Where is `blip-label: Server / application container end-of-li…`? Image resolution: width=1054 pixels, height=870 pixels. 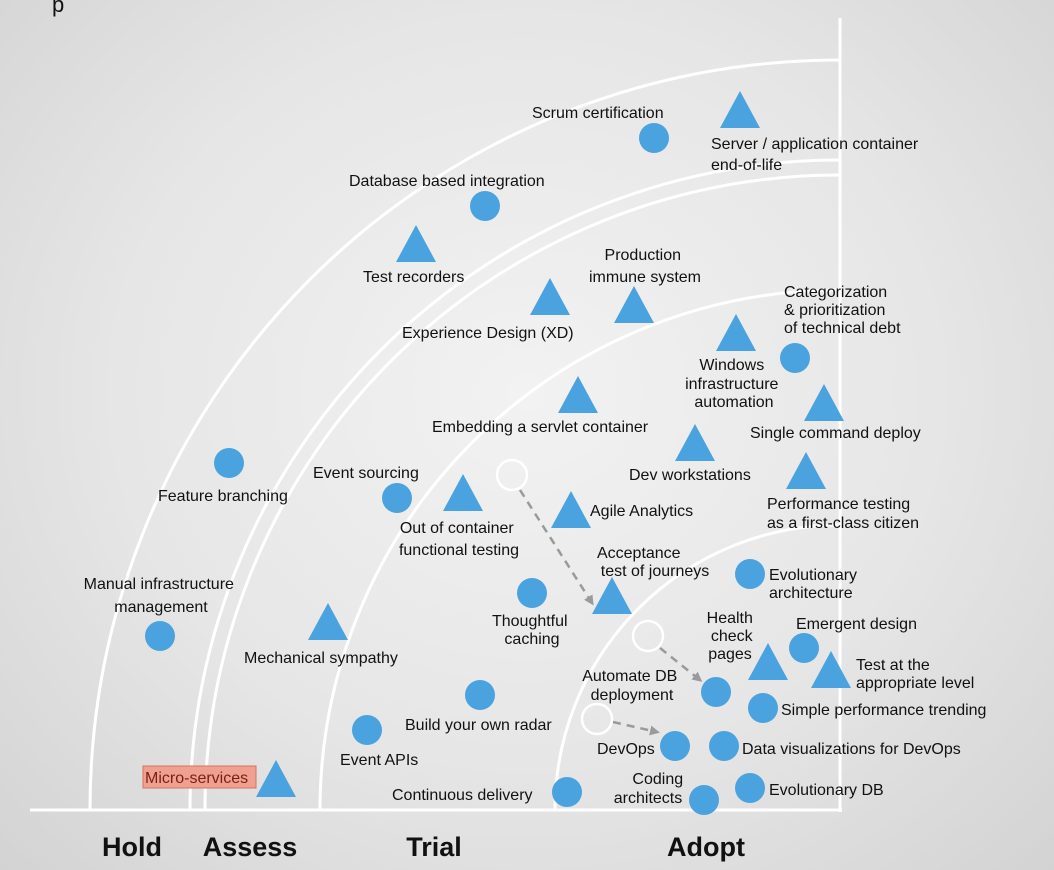
blip-label: Server / application container end-of-li… is located at coordinates (817, 155).